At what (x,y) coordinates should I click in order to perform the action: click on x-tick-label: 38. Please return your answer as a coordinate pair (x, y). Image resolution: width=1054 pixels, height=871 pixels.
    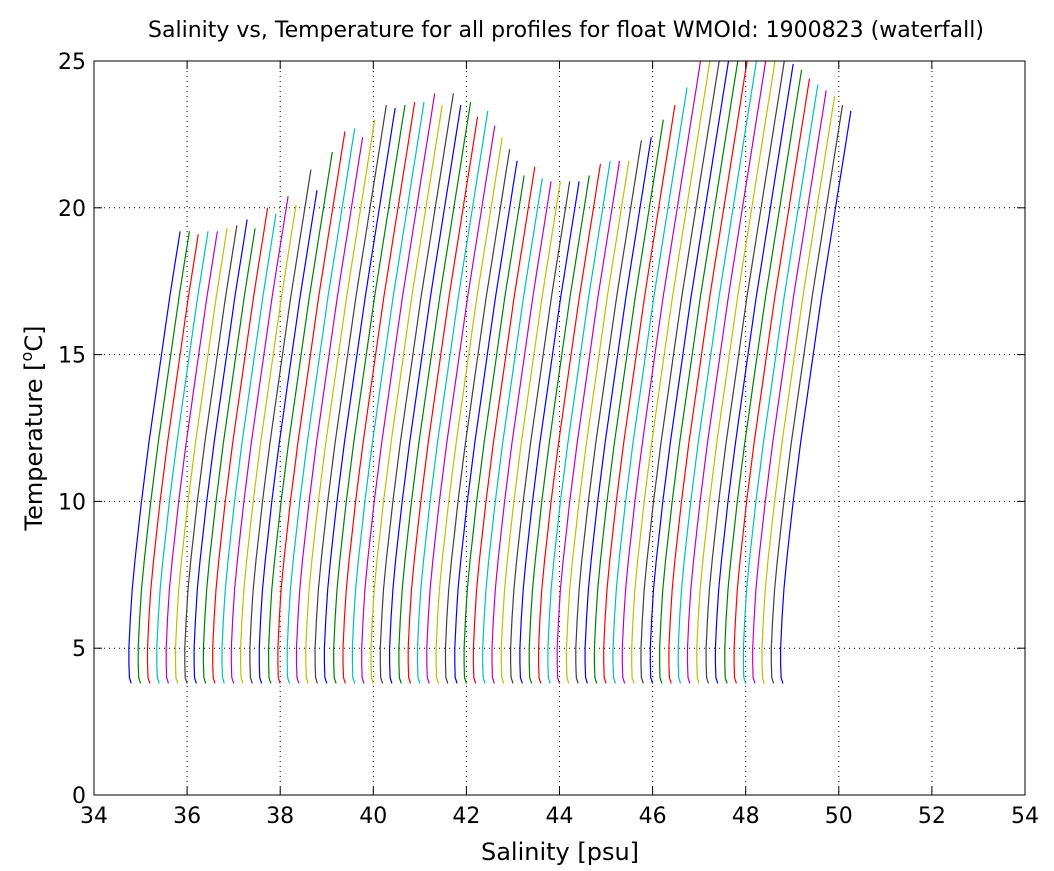
    Looking at the image, I should click on (280, 816).